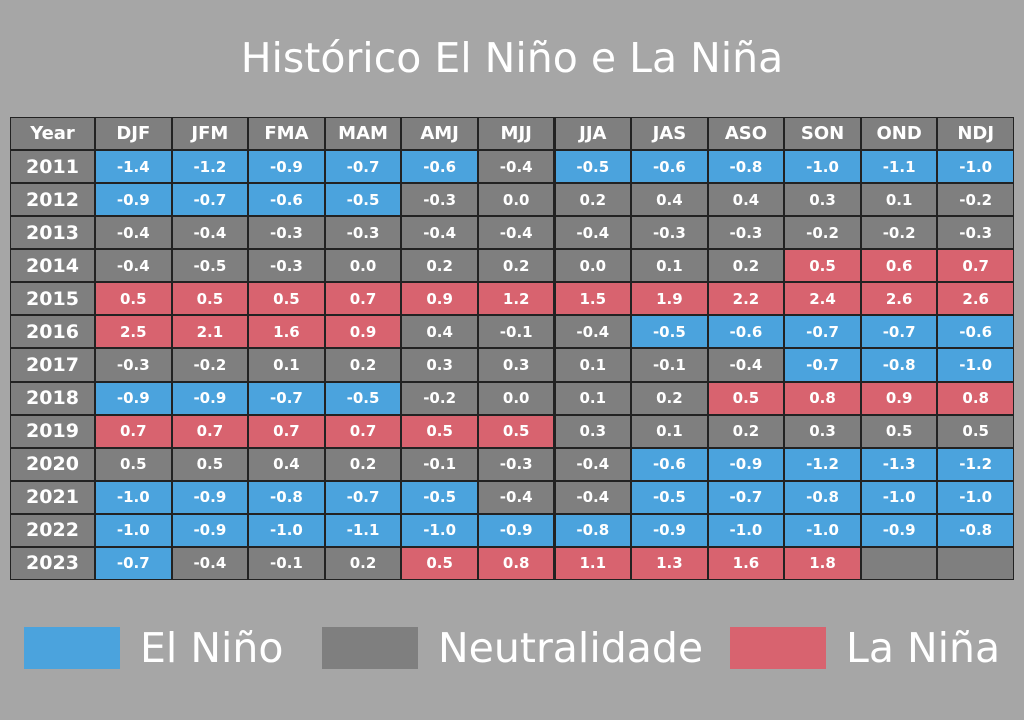  I want to click on value-cell: 0.9, so click(363, 332).